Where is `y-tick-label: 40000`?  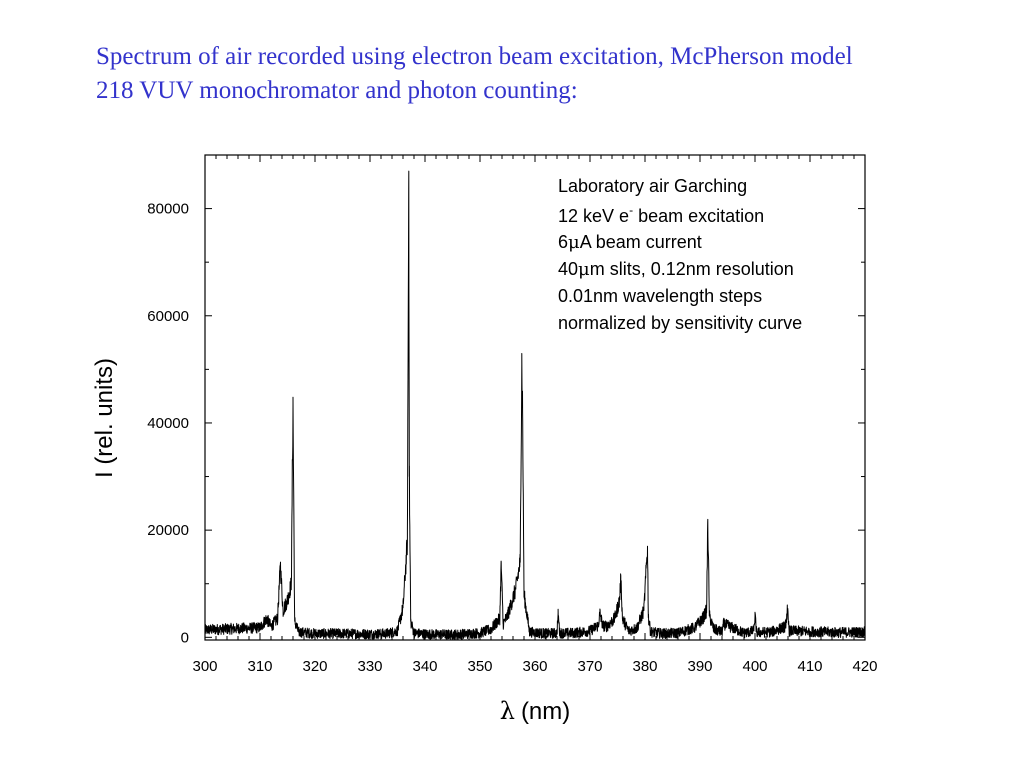 y-tick-label: 40000 is located at coordinates (168, 423).